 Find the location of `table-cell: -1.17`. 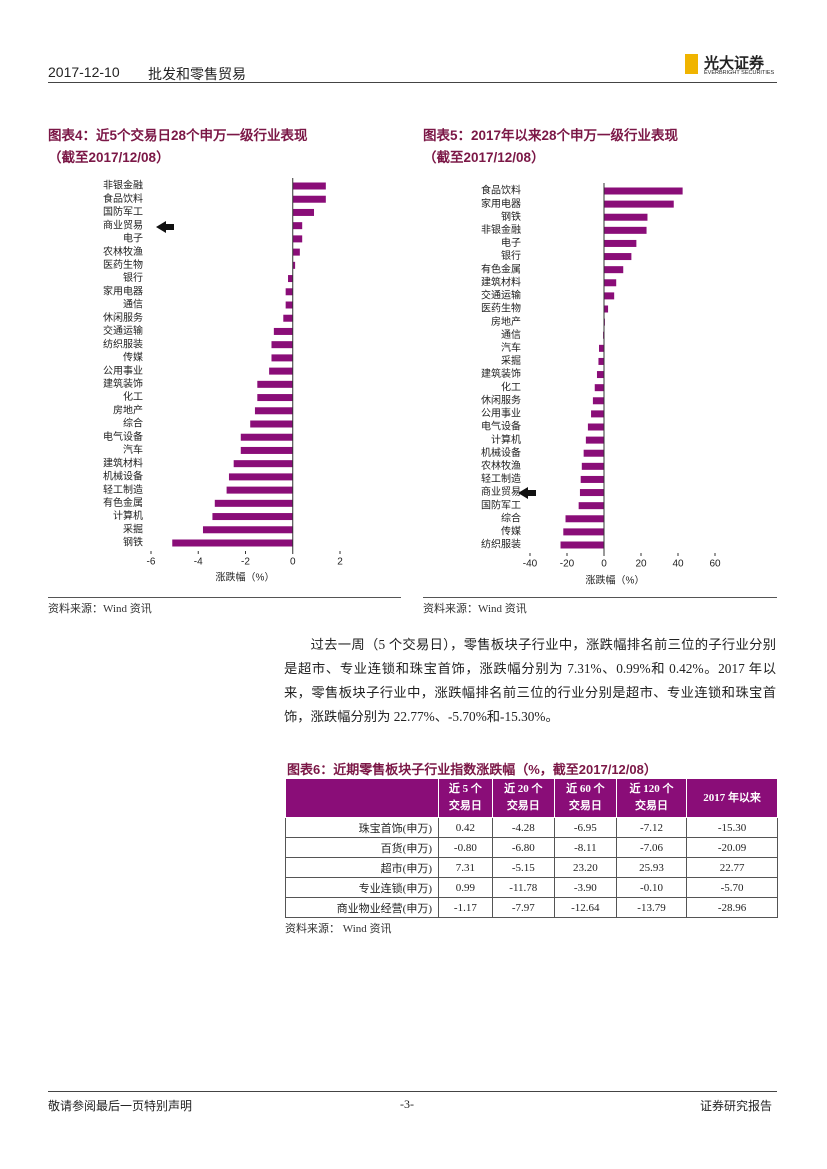

table-cell: -1.17 is located at coordinates (465, 907).